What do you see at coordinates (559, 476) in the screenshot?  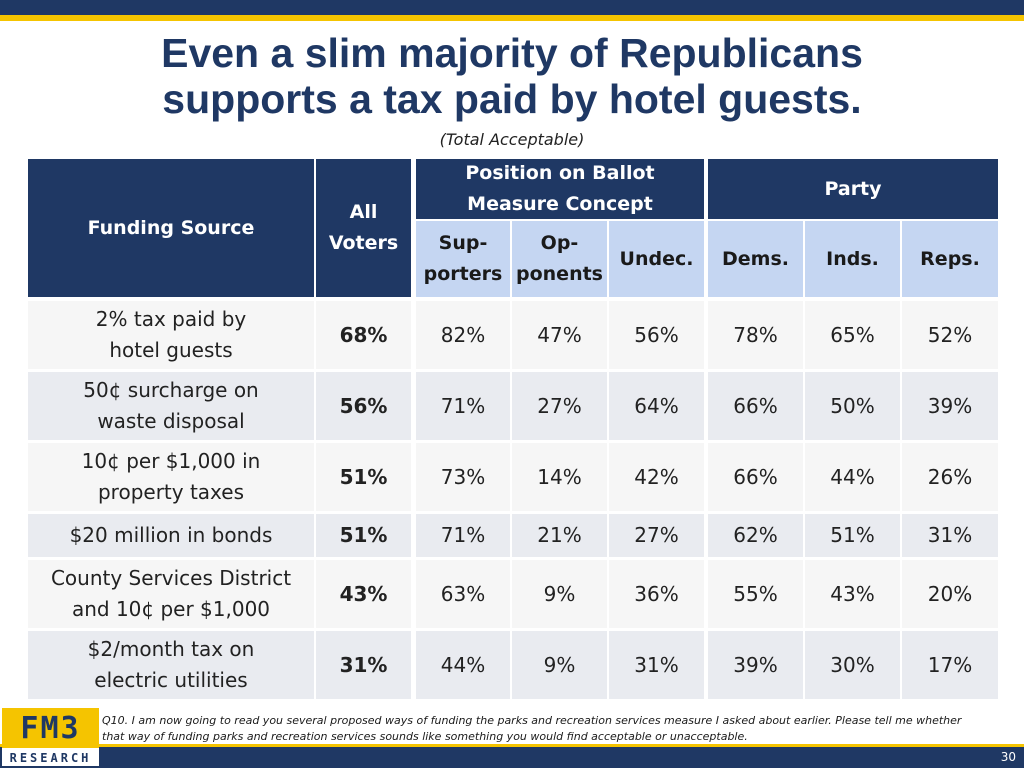 I see `row-3-opponents-text: 14%` at bounding box center [559, 476].